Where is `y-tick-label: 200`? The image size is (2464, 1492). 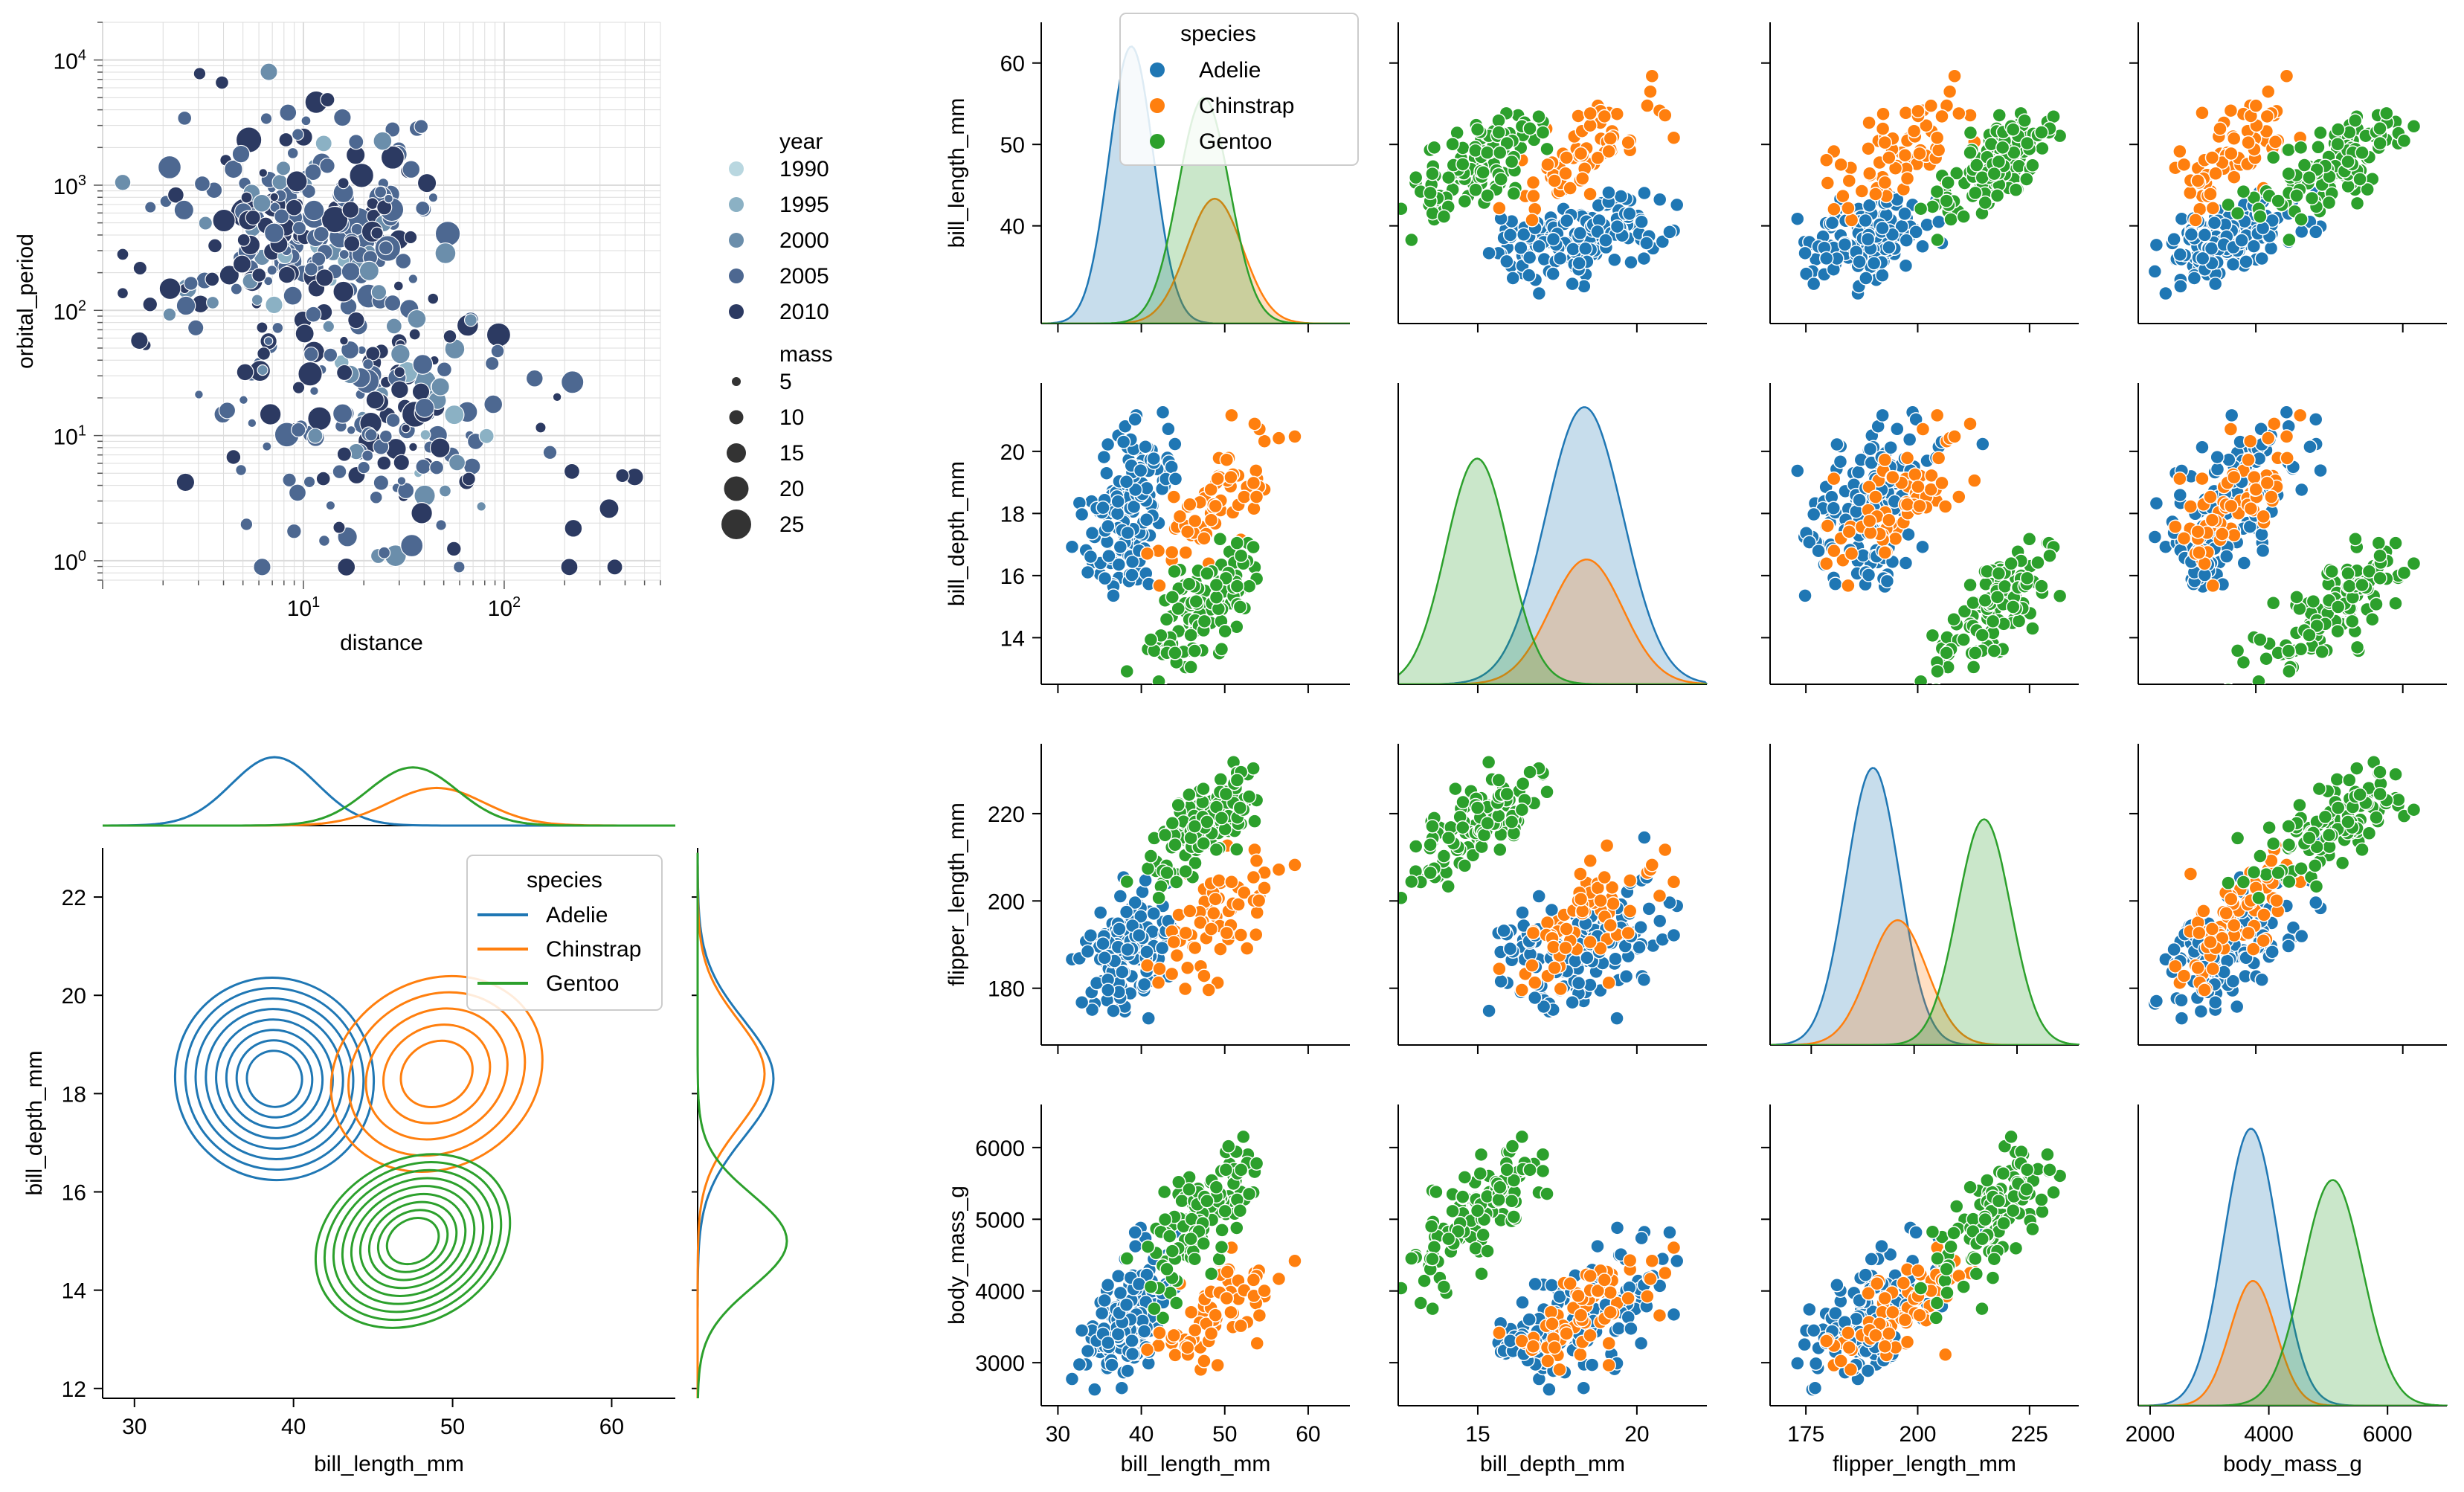 y-tick-label: 200 is located at coordinates (1006, 902).